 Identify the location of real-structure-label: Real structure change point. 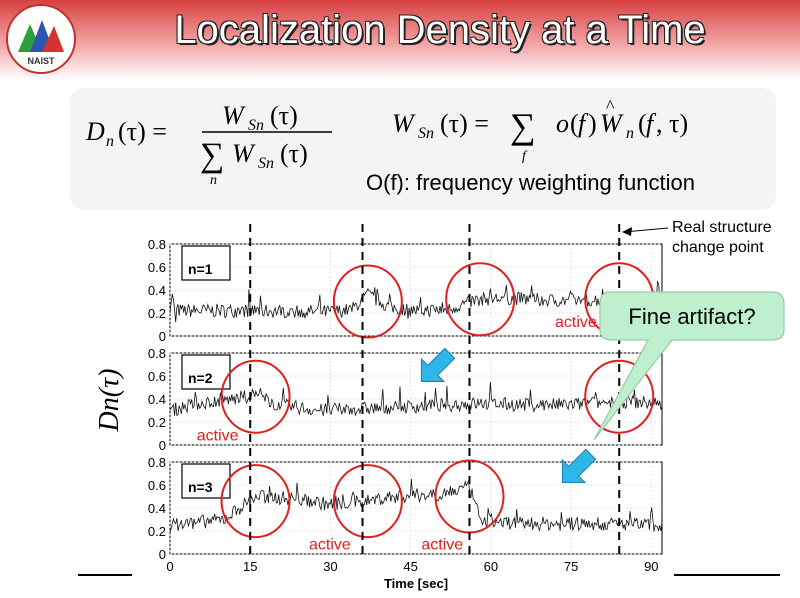
(722, 238).